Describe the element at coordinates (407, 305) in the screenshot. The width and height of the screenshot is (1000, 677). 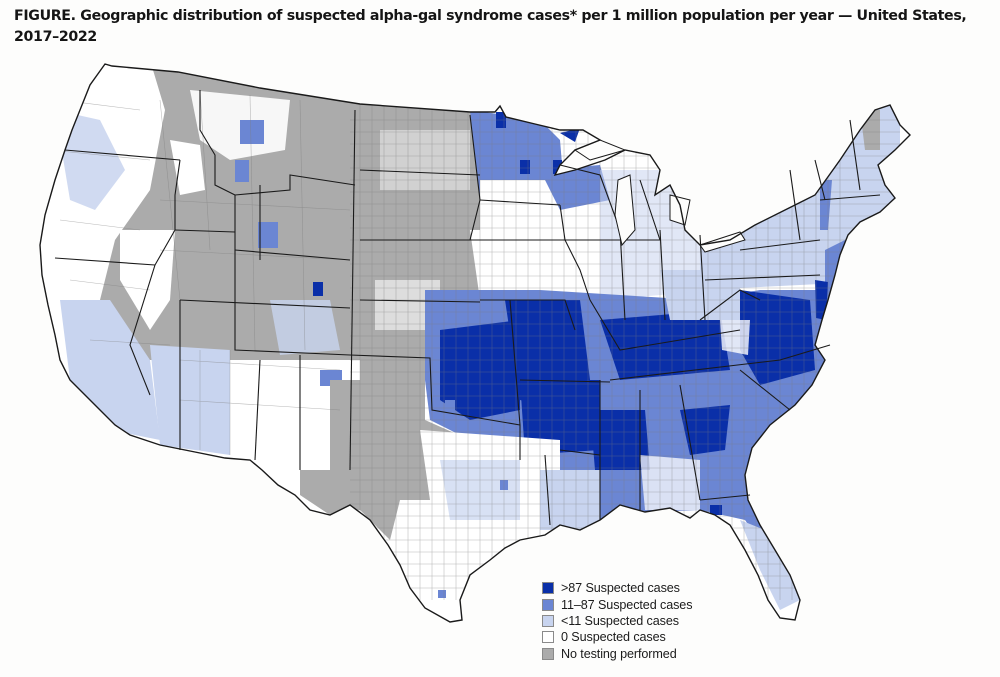
I see `region-kansas-west-zero` at that location.